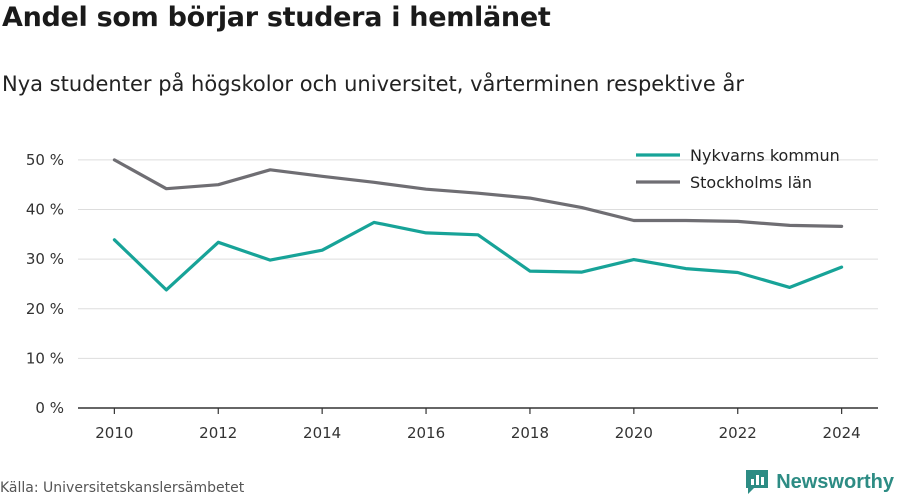 This screenshot has width=900, height=500. I want to click on legend-label: Nykvarns kommun, so click(765, 155).